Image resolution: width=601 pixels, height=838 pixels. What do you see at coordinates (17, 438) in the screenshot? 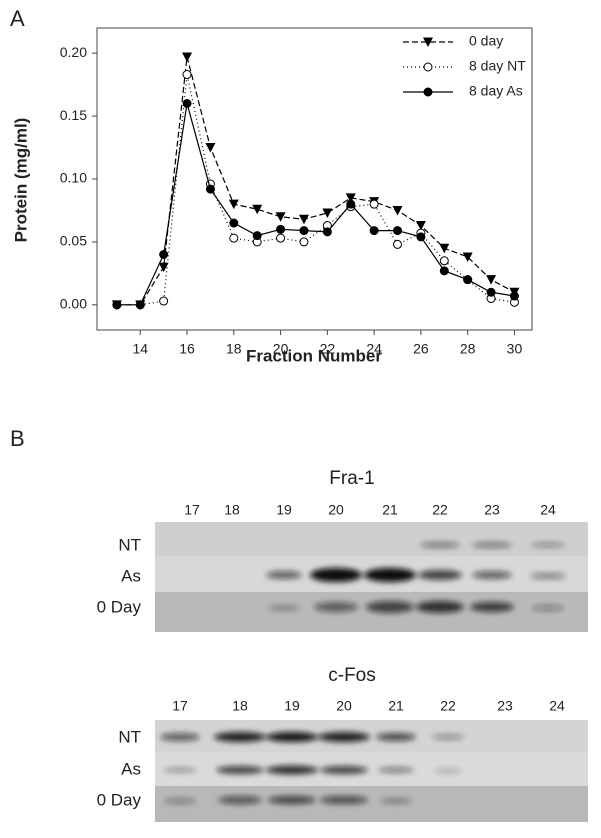
I see `panel-label: B` at bounding box center [17, 438].